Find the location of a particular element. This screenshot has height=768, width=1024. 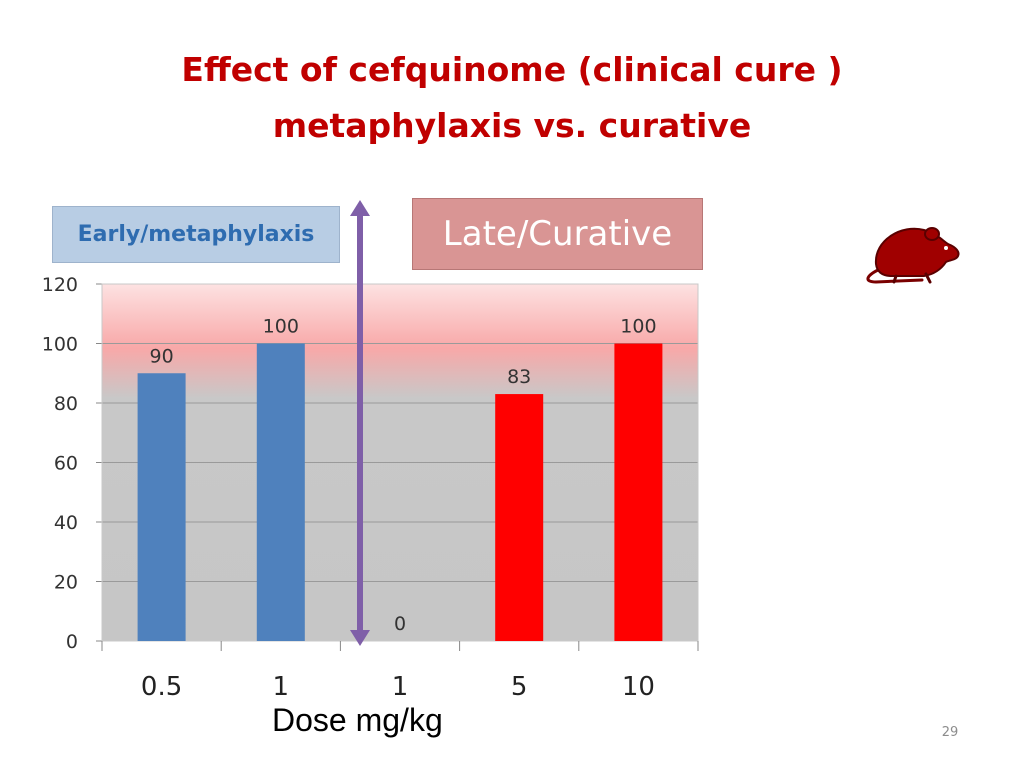

divider-arrow-head-bottom is located at coordinates (360, 638).